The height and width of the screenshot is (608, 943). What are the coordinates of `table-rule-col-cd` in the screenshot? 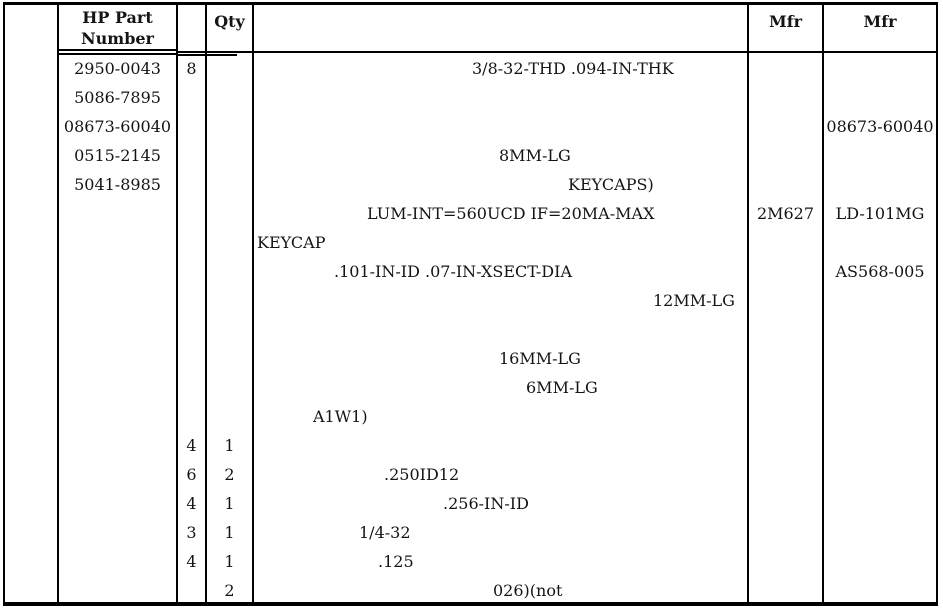 It's located at (177, 304).